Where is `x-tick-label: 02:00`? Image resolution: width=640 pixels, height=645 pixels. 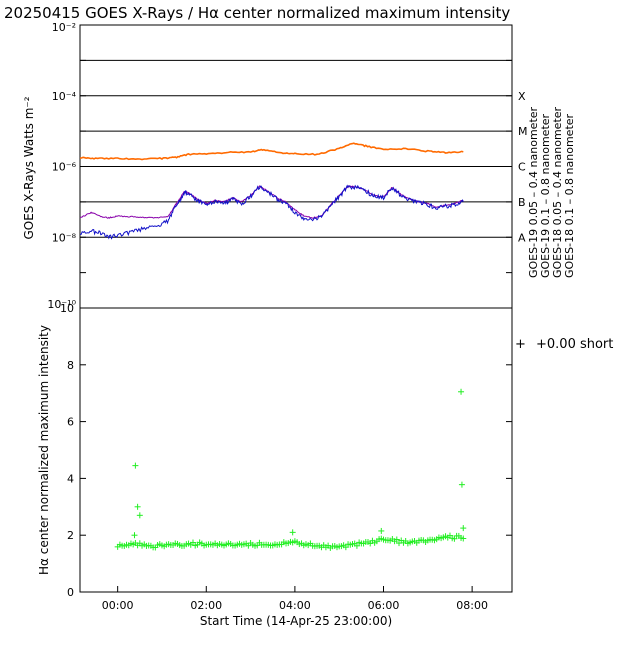
x-tick-label: 02:00 is located at coordinates (206, 605).